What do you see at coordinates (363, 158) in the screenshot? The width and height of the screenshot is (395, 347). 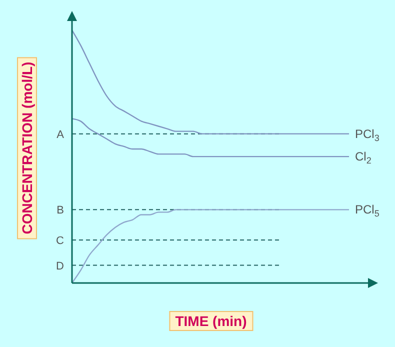 I see `series-label: Cl$_{2}$` at bounding box center [363, 158].